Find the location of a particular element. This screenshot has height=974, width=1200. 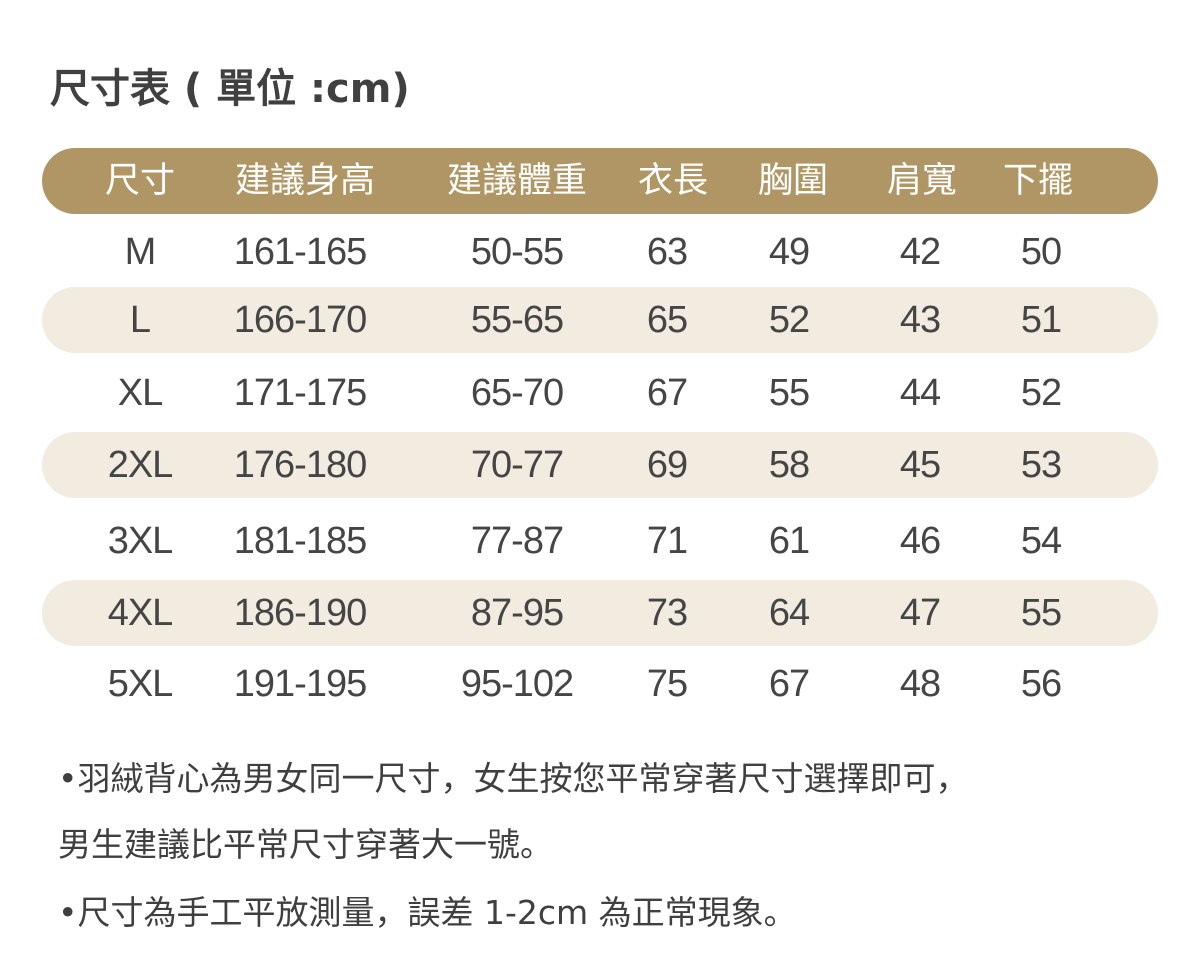

table-cell: 166-170 is located at coordinates (300, 320).